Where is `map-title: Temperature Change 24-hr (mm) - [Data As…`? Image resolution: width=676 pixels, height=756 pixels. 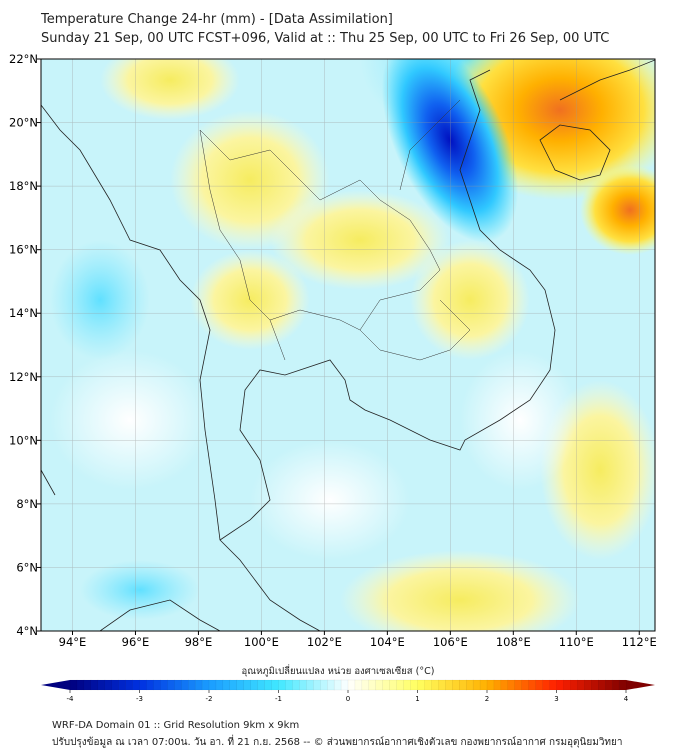
map-title: Temperature Change 24-hr (mm) - [Data As… is located at coordinates (217, 19).